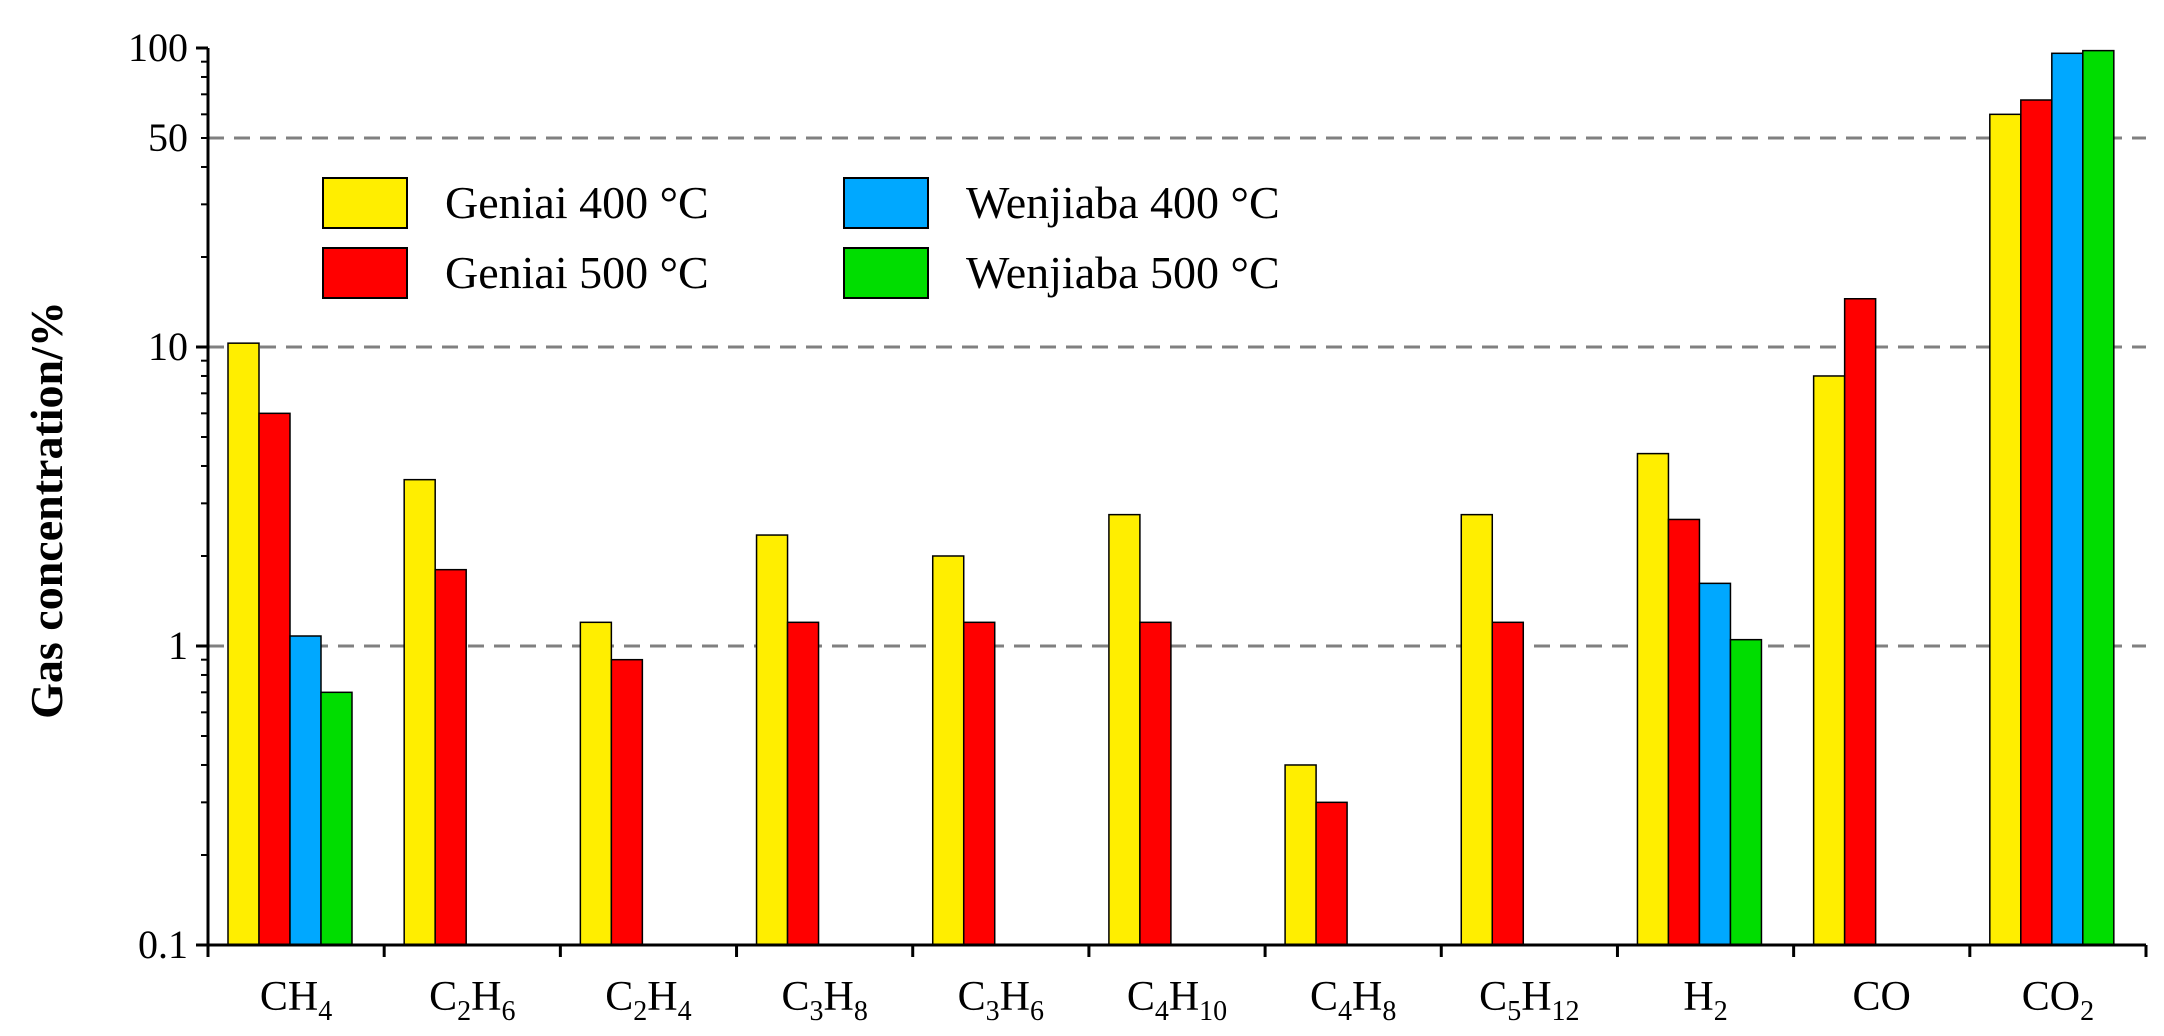 This screenshot has height=1036, width=2164. Describe the element at coordinates (824, 1000) in the screenshot. I see `x-tick-label: C3H8` at that location.